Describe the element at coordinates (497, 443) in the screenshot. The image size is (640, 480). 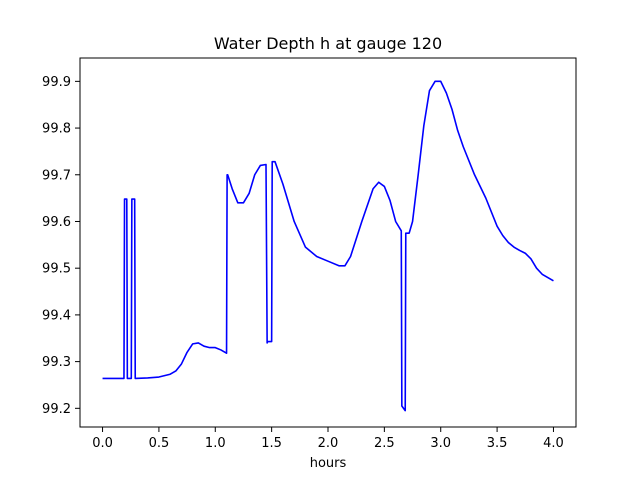
I see `x-tick-label: 3.5` at that location.